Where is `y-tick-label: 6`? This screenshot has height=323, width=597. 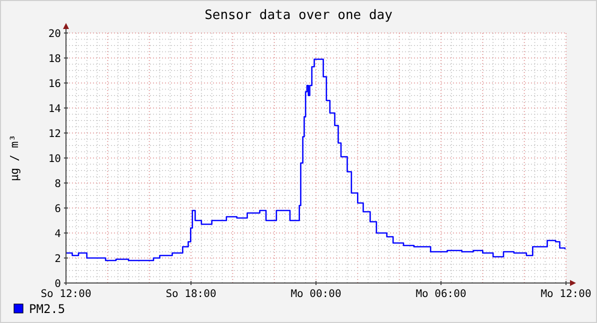 y-tick-label: 6 is located at coordinates (57, 209).